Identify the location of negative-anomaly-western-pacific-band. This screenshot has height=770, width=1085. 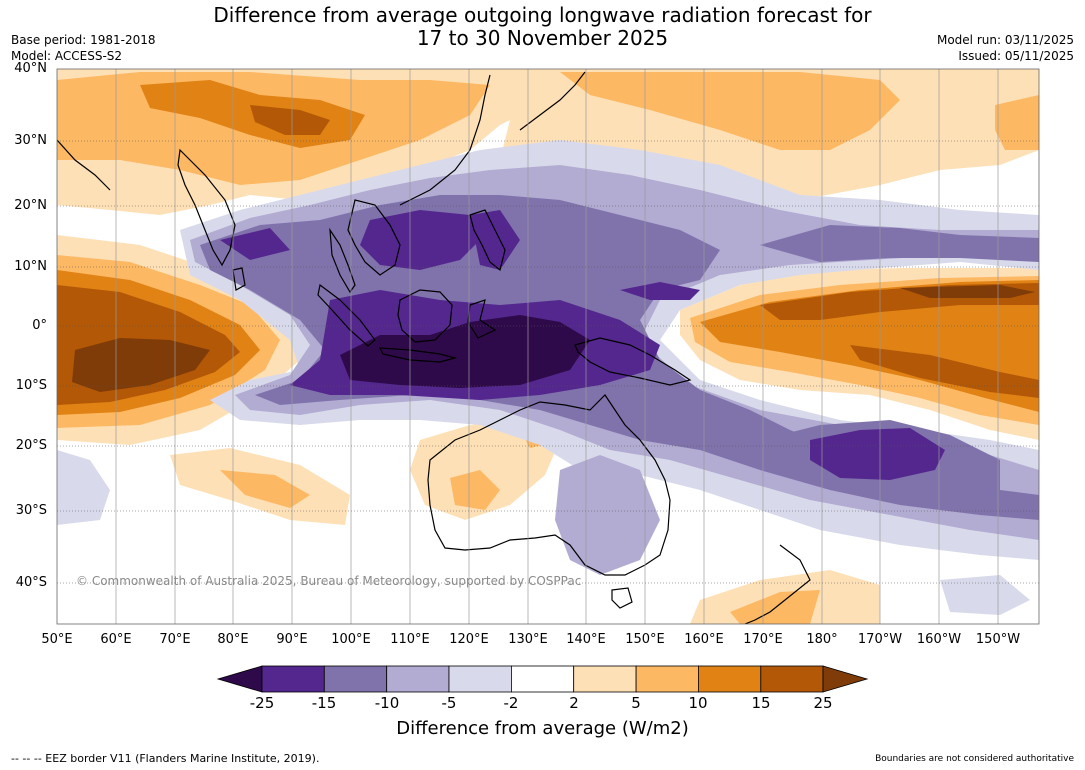
(899, 243).